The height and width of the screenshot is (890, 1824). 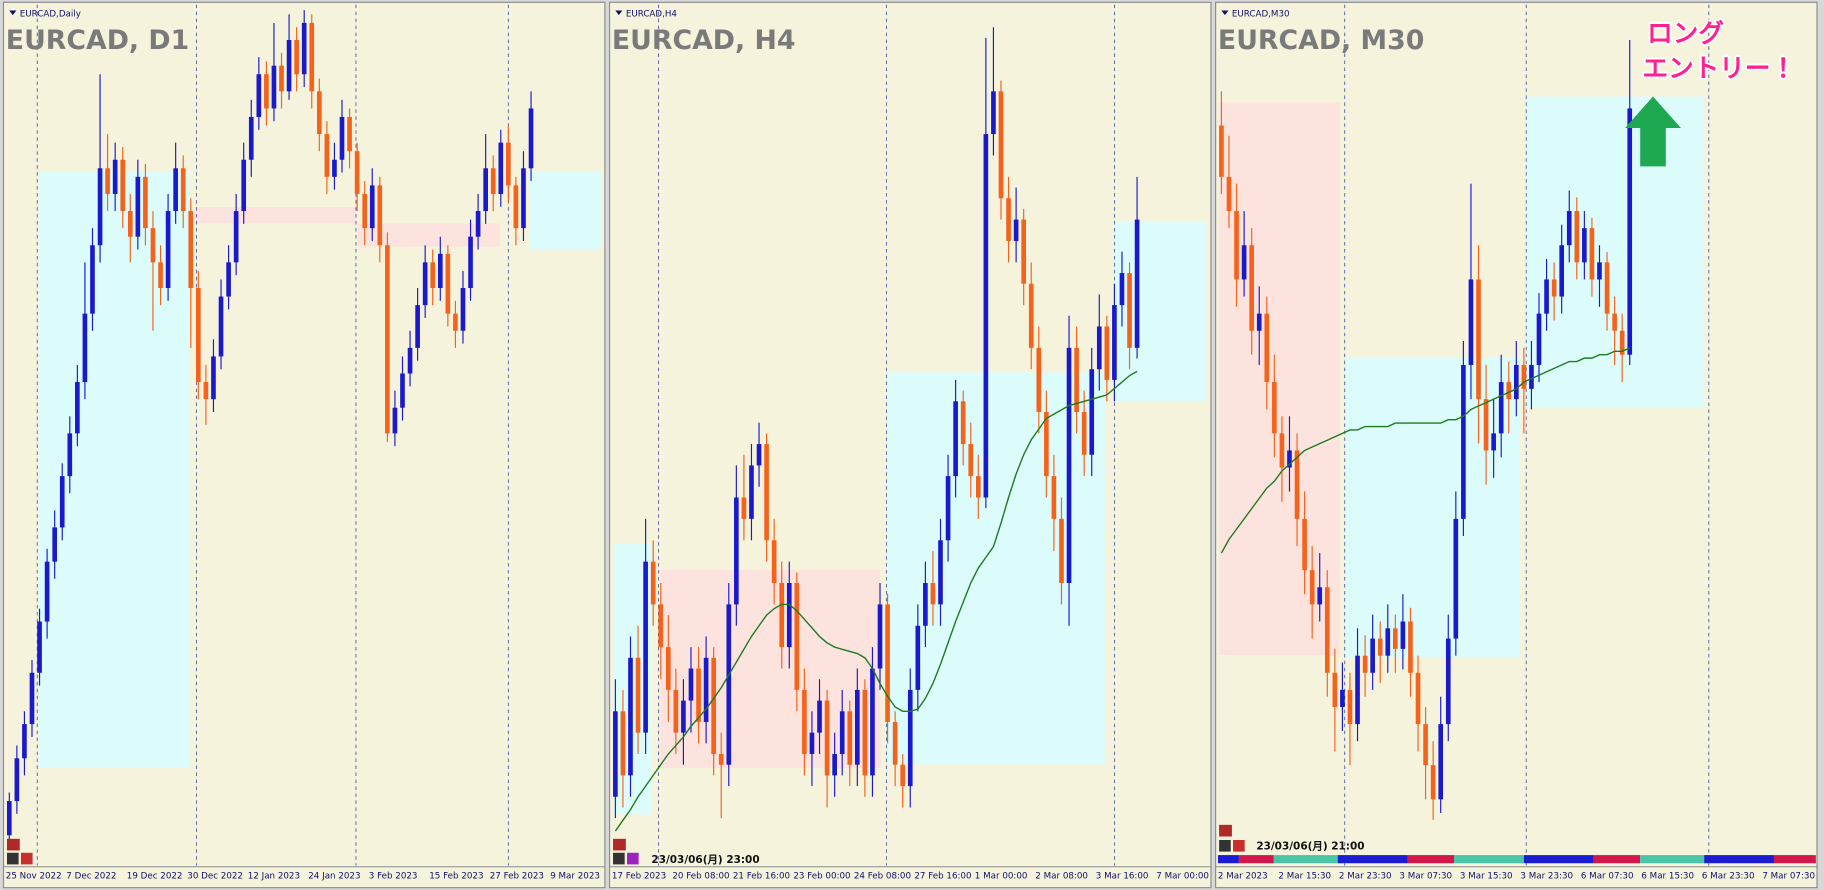 What do you see at coordinates (97, 40) in the screenshot?
I see `chart-title: EURCAD, D1` at bounding box center [97, 40].